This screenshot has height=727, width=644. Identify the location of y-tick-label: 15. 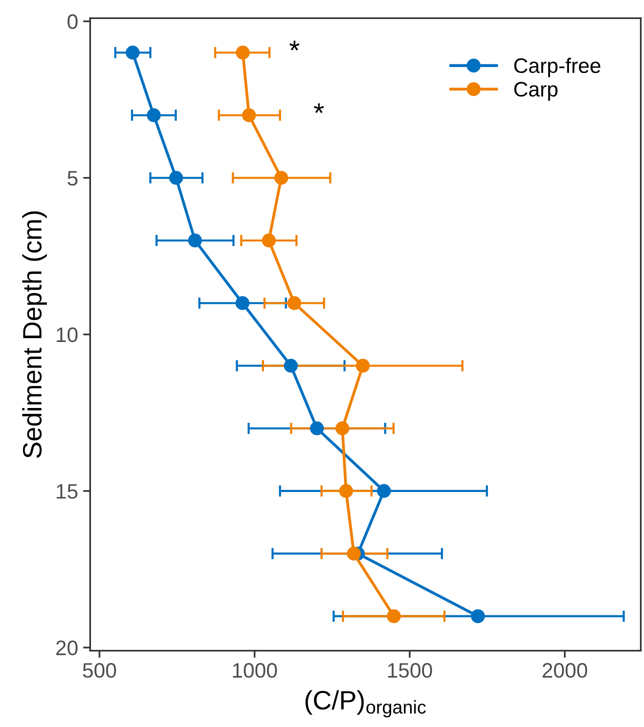
(67, 491).